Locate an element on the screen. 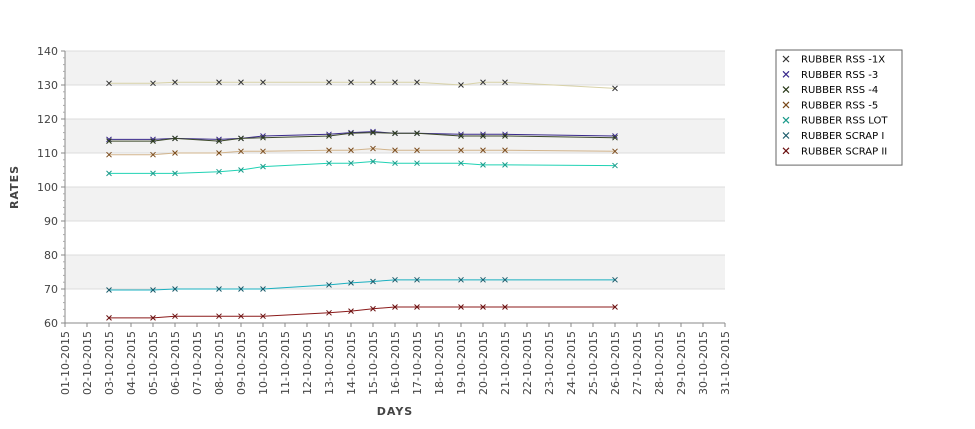 The width and height of the screenshot is (975, 429). x-tick-label: 02-10-2015 is located at coordinates (87, 363).